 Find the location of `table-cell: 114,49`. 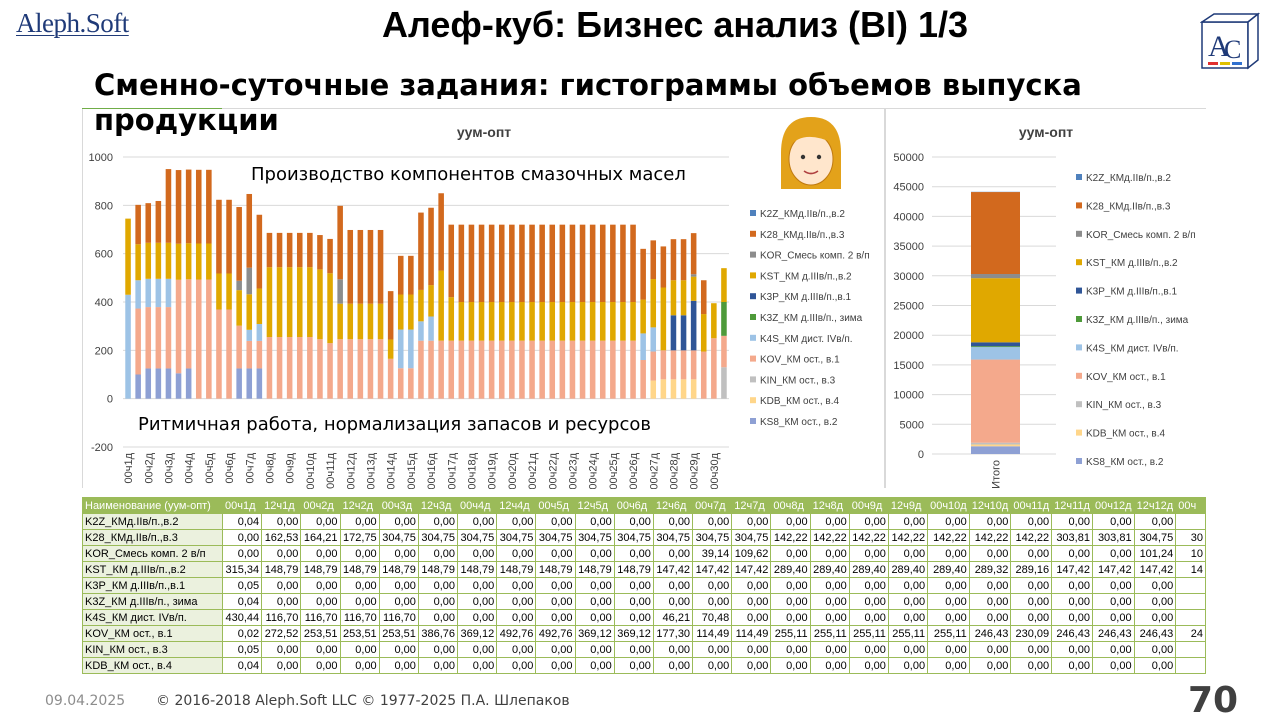

table-cell: 114,49 is located at coordinates (712, 633).